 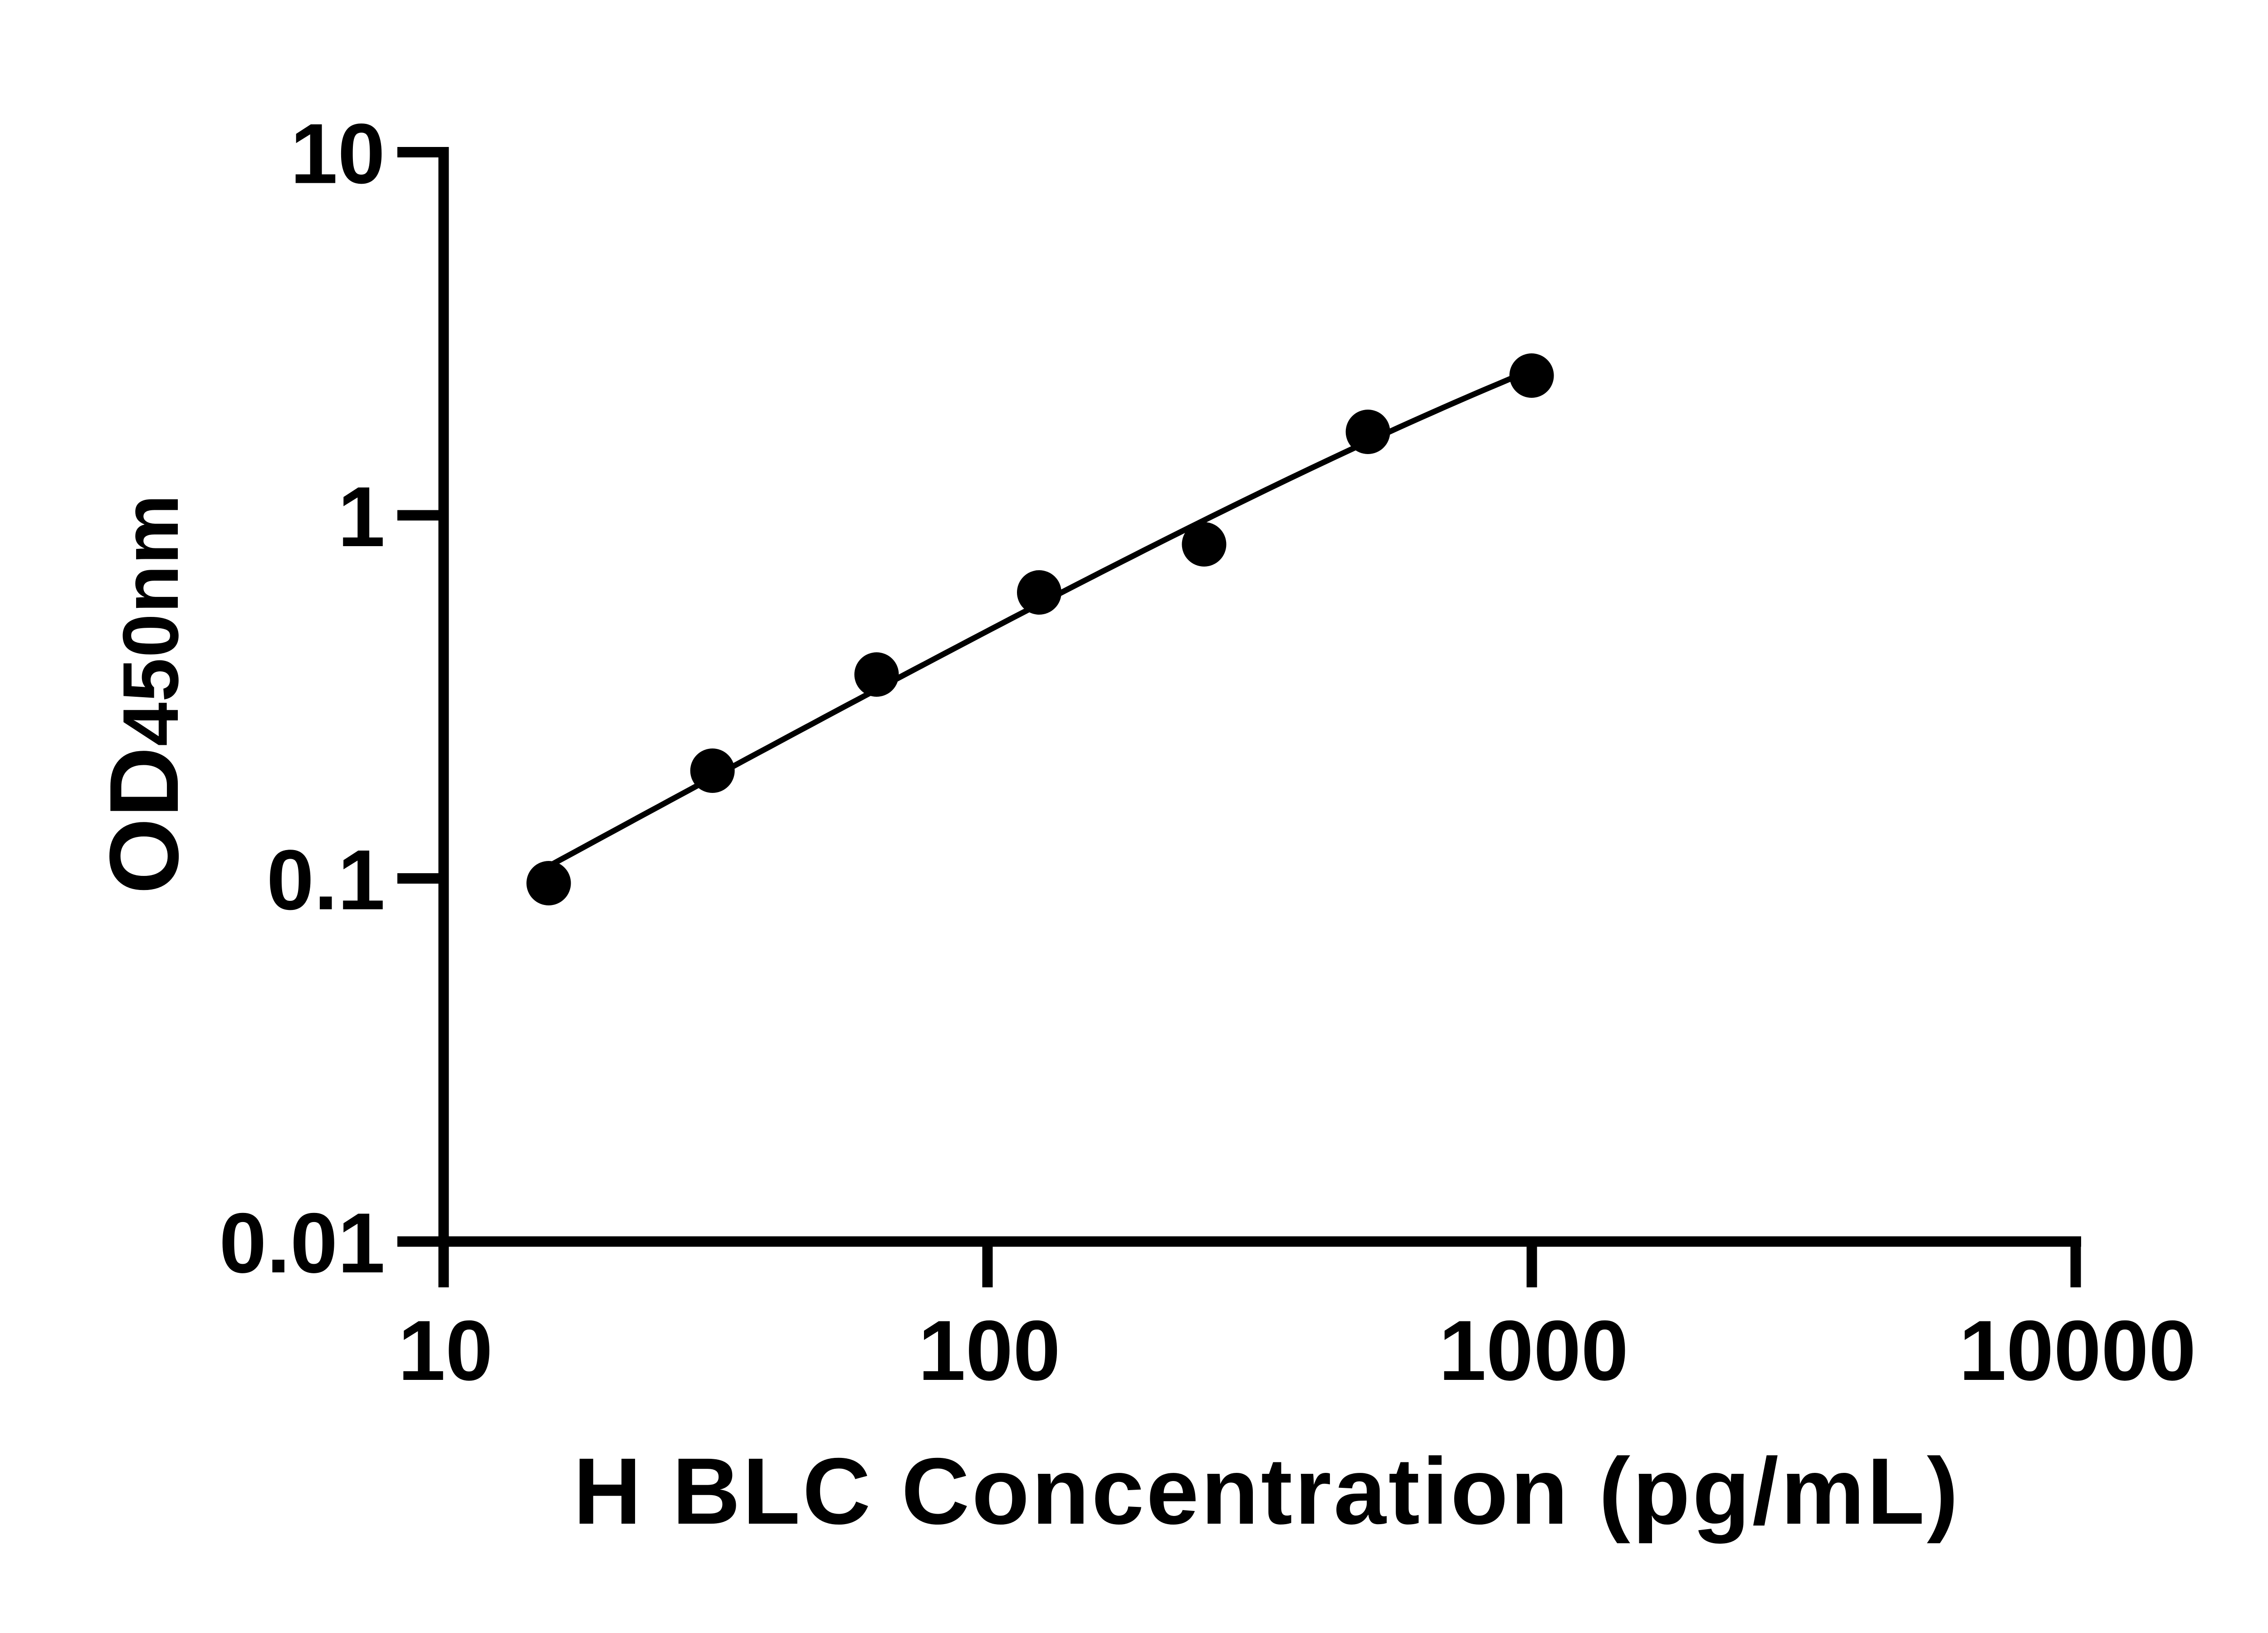 I want to click on svg-text: H BLC Concentration (pg/mL), so click(x=1266, y=1491).